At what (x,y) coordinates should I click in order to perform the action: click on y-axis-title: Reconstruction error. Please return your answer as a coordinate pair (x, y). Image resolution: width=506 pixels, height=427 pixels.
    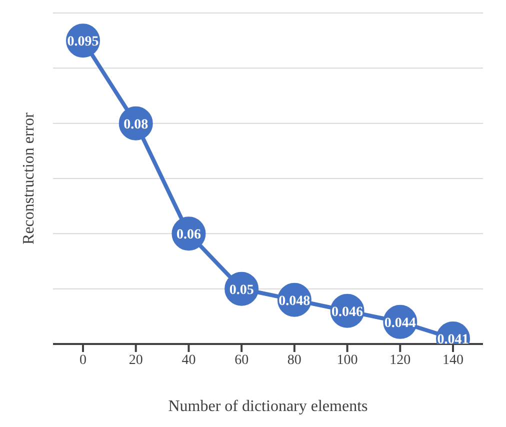
    Looking at the image, I should click on (29, 178).